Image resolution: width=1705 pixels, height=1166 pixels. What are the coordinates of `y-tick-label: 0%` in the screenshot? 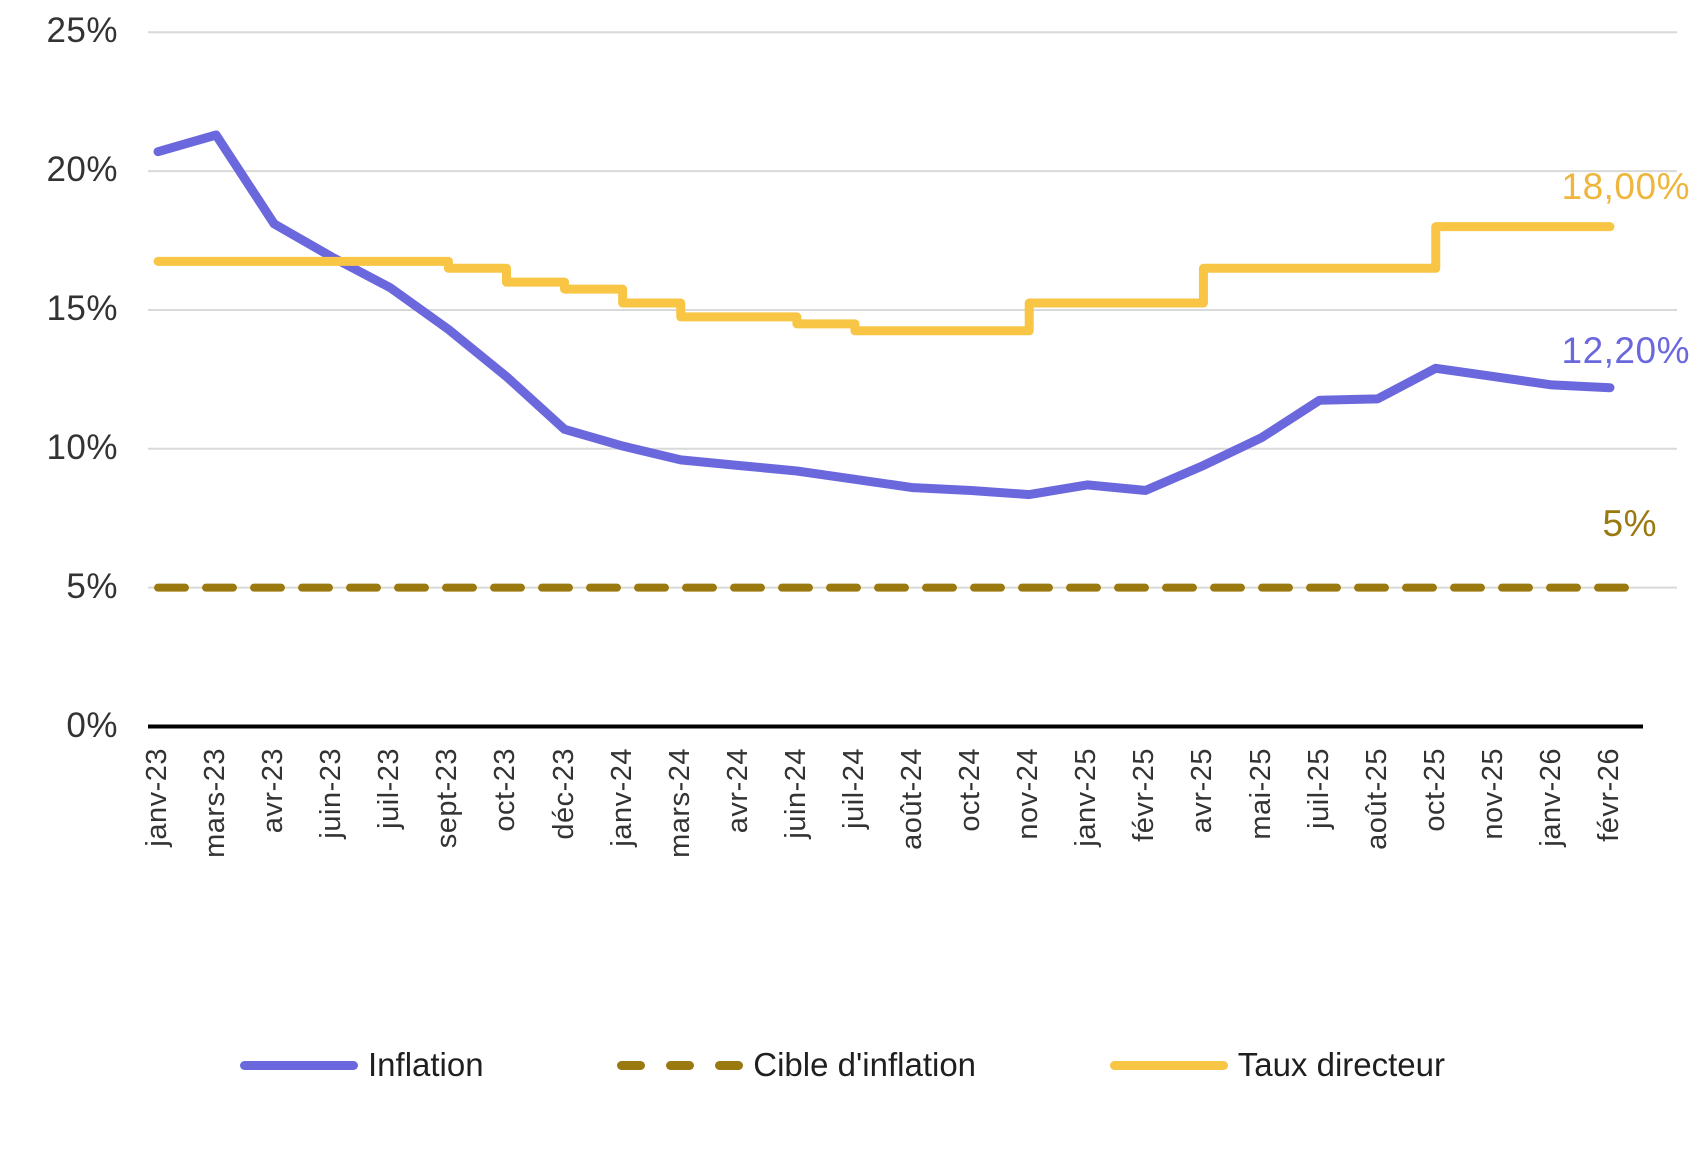 It's located at (92, 725).